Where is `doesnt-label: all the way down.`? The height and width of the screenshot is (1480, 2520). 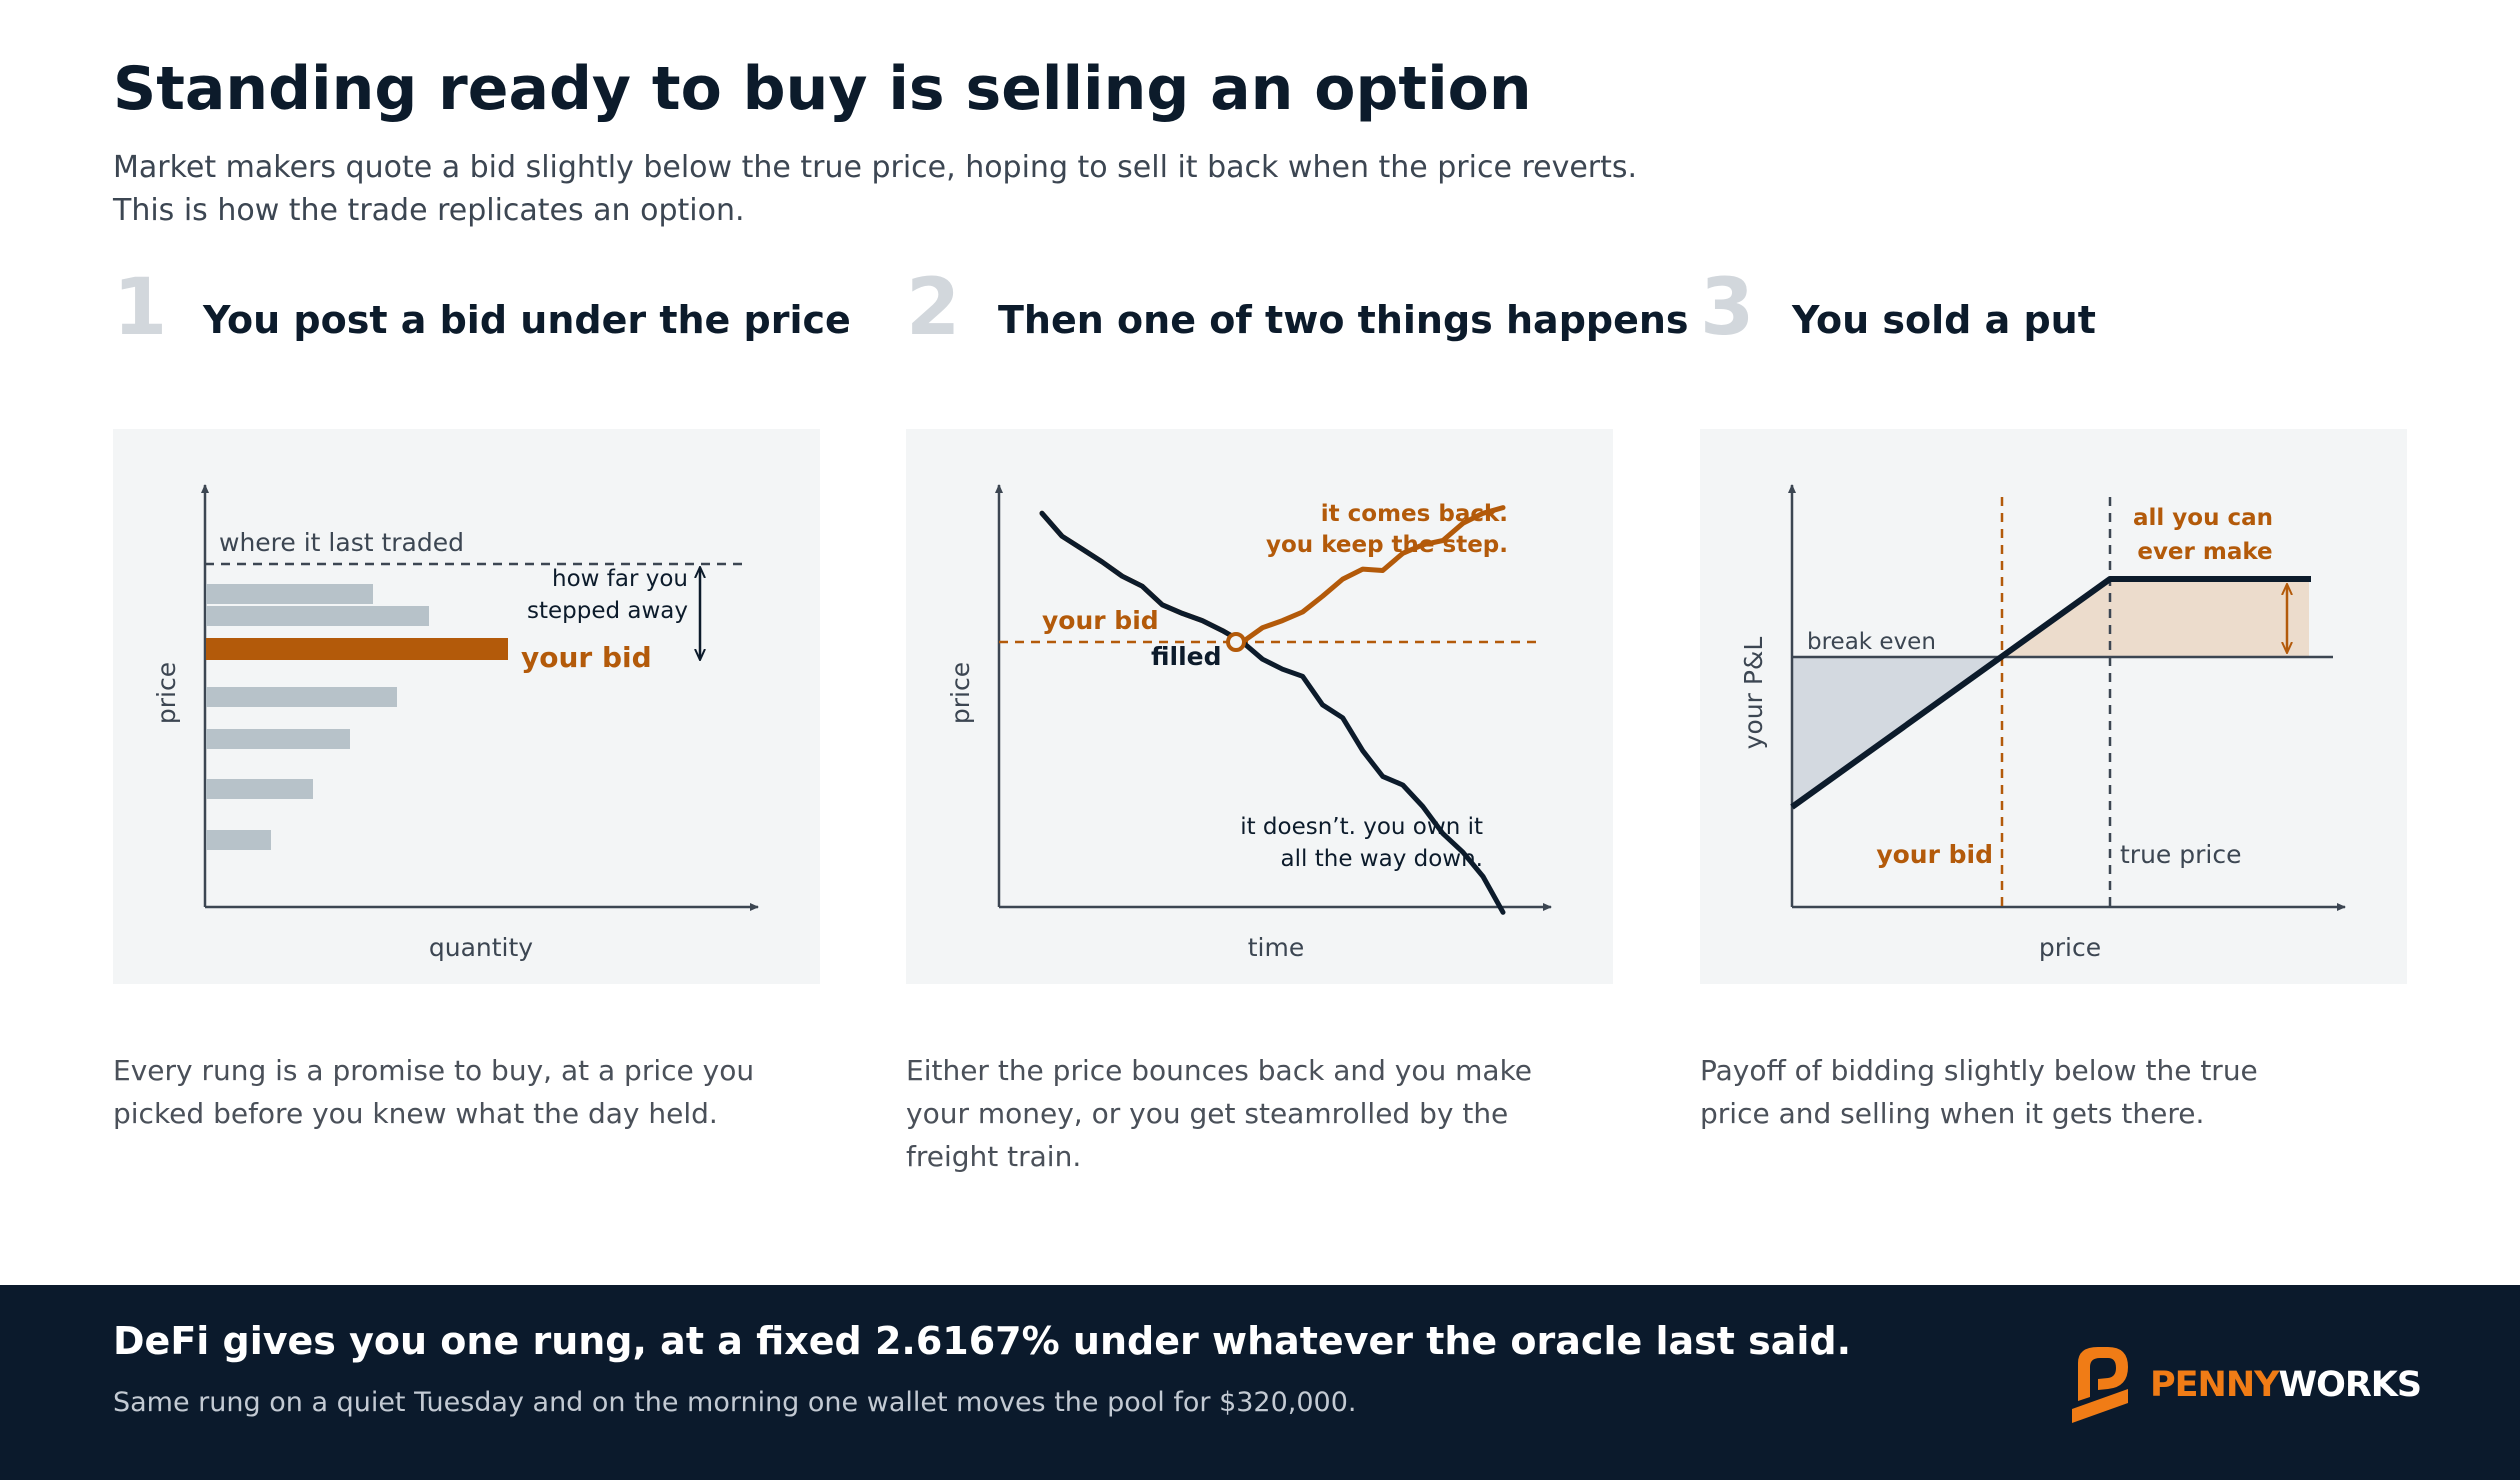 doesnt-label: all the way down. is located at coordinates (1382, 859).